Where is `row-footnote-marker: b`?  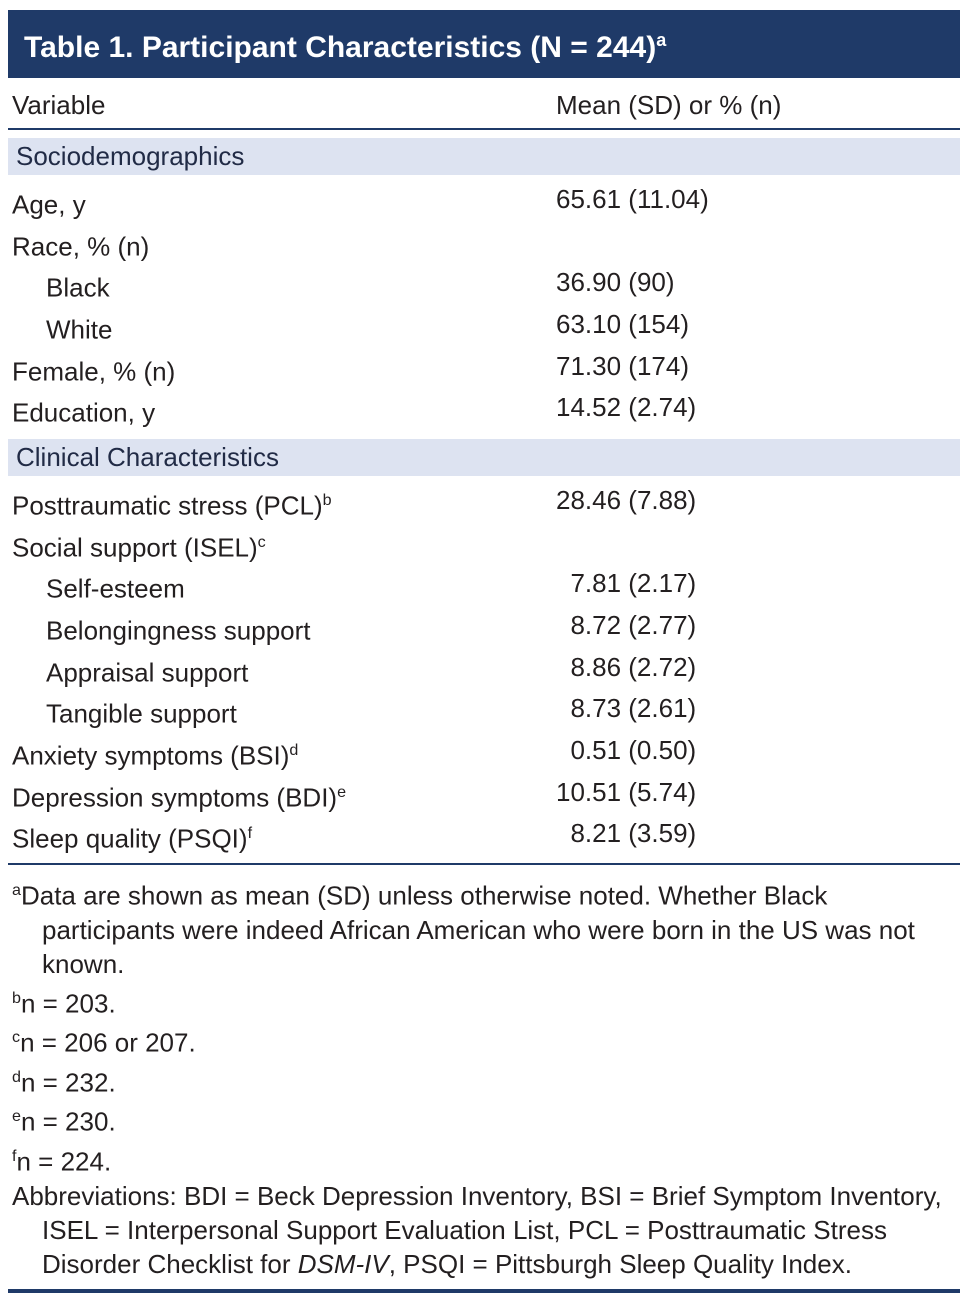 row-footnote-marker: b is located at coordinates (327, 499).